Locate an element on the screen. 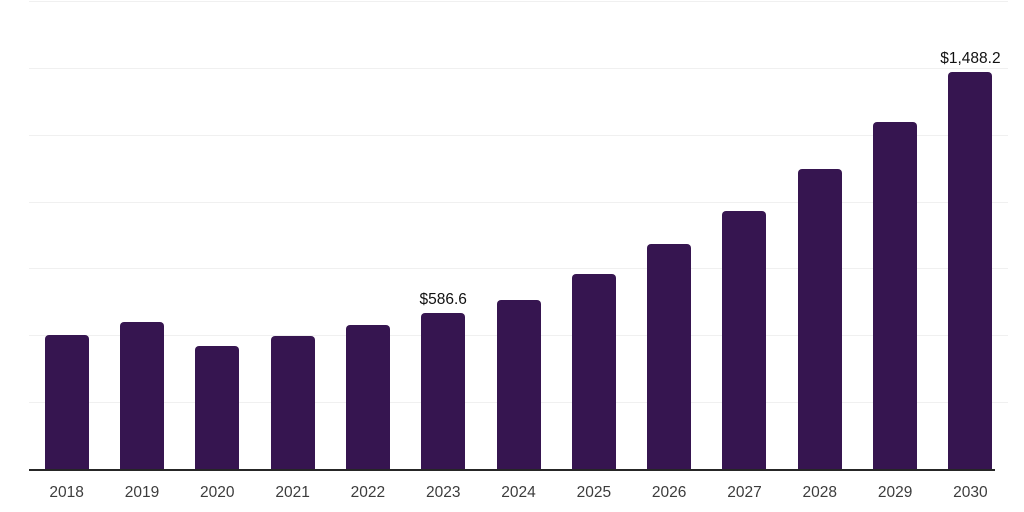 Image resolution: width=1024 pixels, height=512 pixels. bar-2026 is located at coordinates (669, 357).